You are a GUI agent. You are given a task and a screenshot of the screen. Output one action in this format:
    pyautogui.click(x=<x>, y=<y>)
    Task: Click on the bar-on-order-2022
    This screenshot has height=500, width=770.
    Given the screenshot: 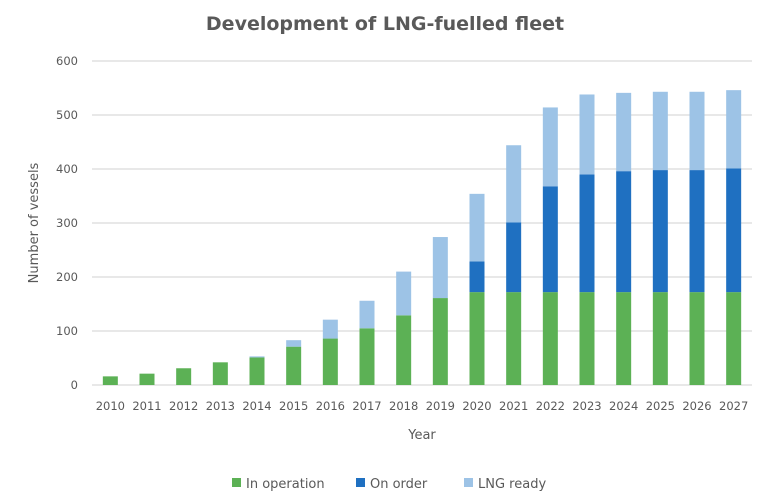 What is the action you would take?
    pyautogui.click(x=550, y=239)
    